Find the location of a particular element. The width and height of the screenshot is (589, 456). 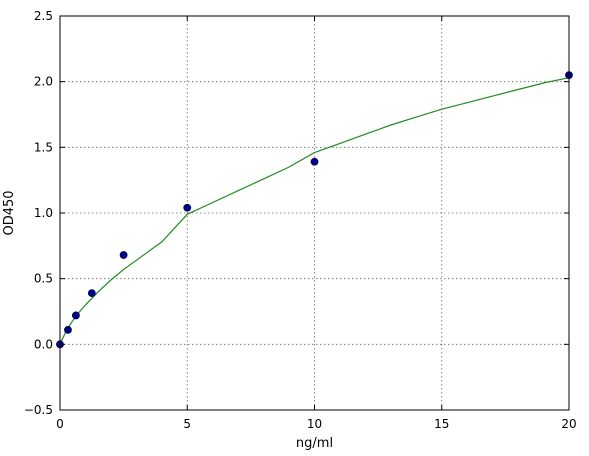

y-tick-label: 2.5 is located at coordinates (43, 16).